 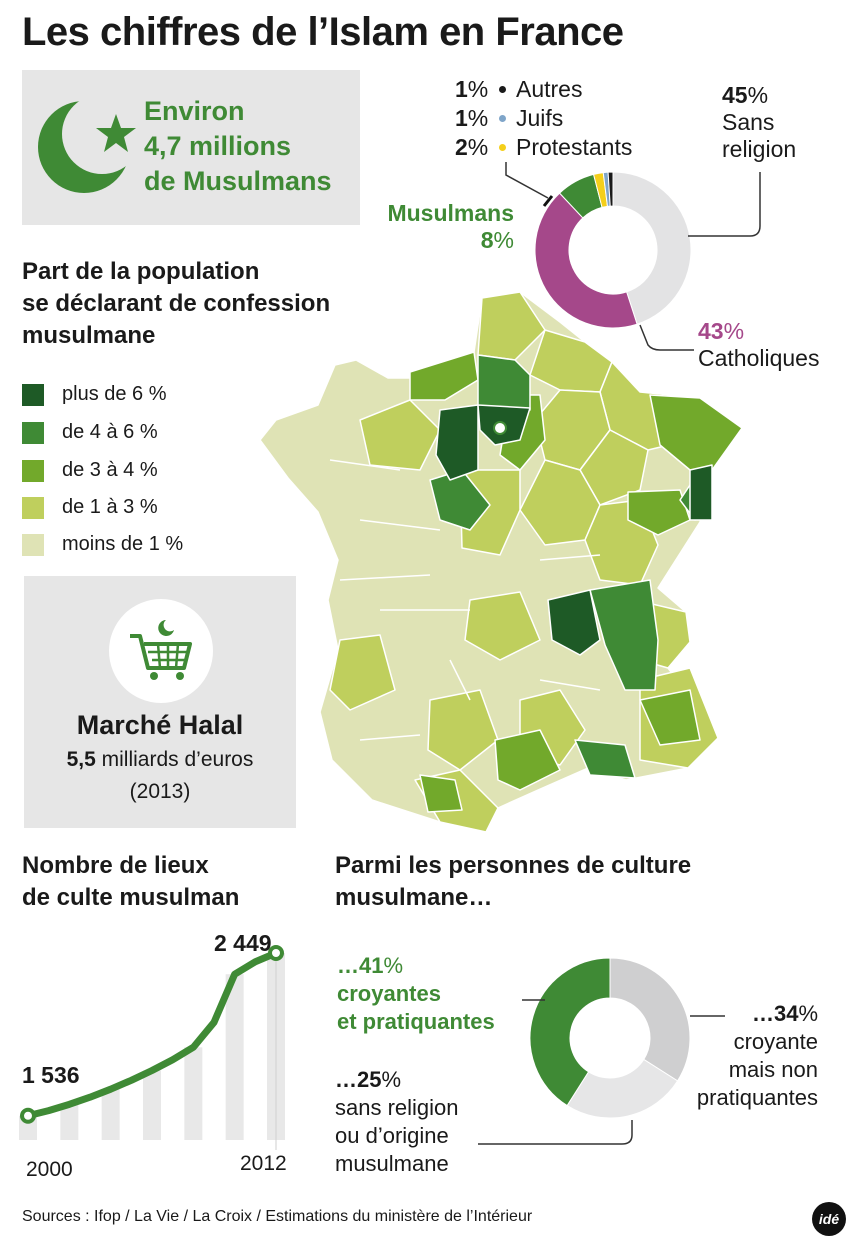 I want to click on places-bar-2006, so click(x=152, y=1105).